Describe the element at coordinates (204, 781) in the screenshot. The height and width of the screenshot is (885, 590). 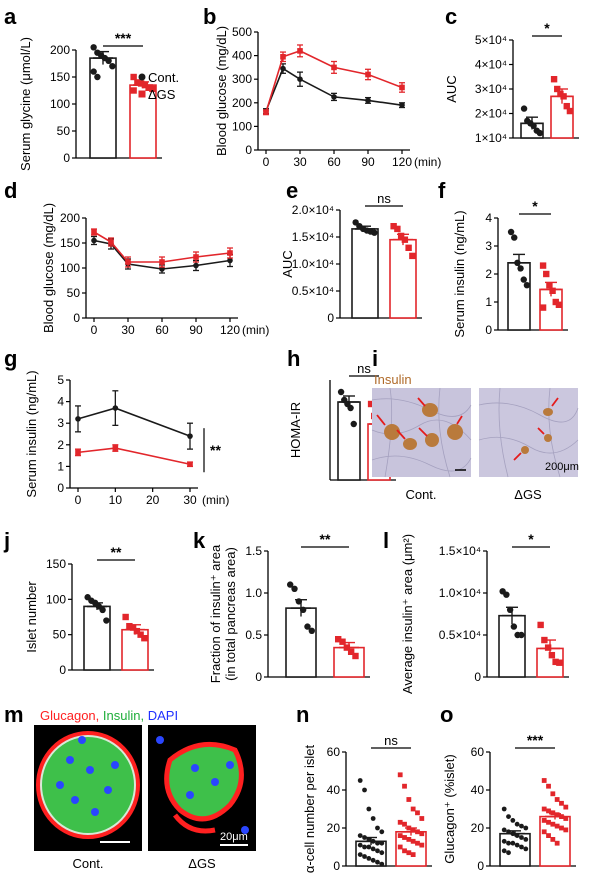
I see `islet-dgs` at that location.